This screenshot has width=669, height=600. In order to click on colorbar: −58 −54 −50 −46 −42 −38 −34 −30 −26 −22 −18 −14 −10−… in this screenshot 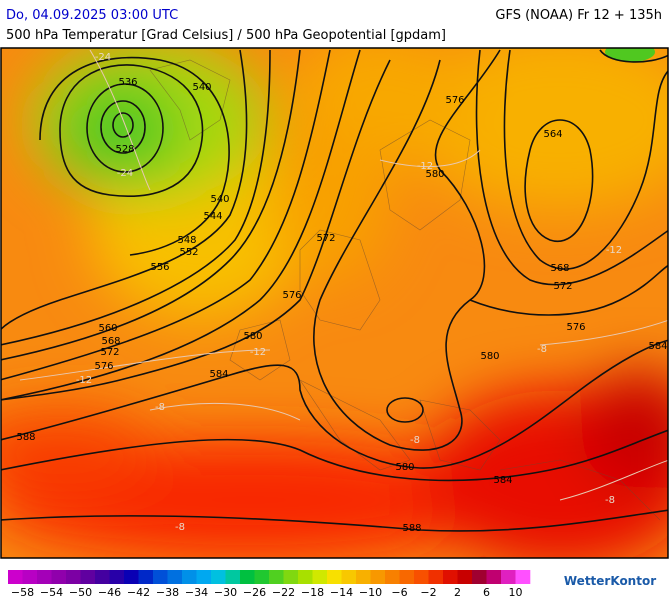, I will do `click(269, 584)`.